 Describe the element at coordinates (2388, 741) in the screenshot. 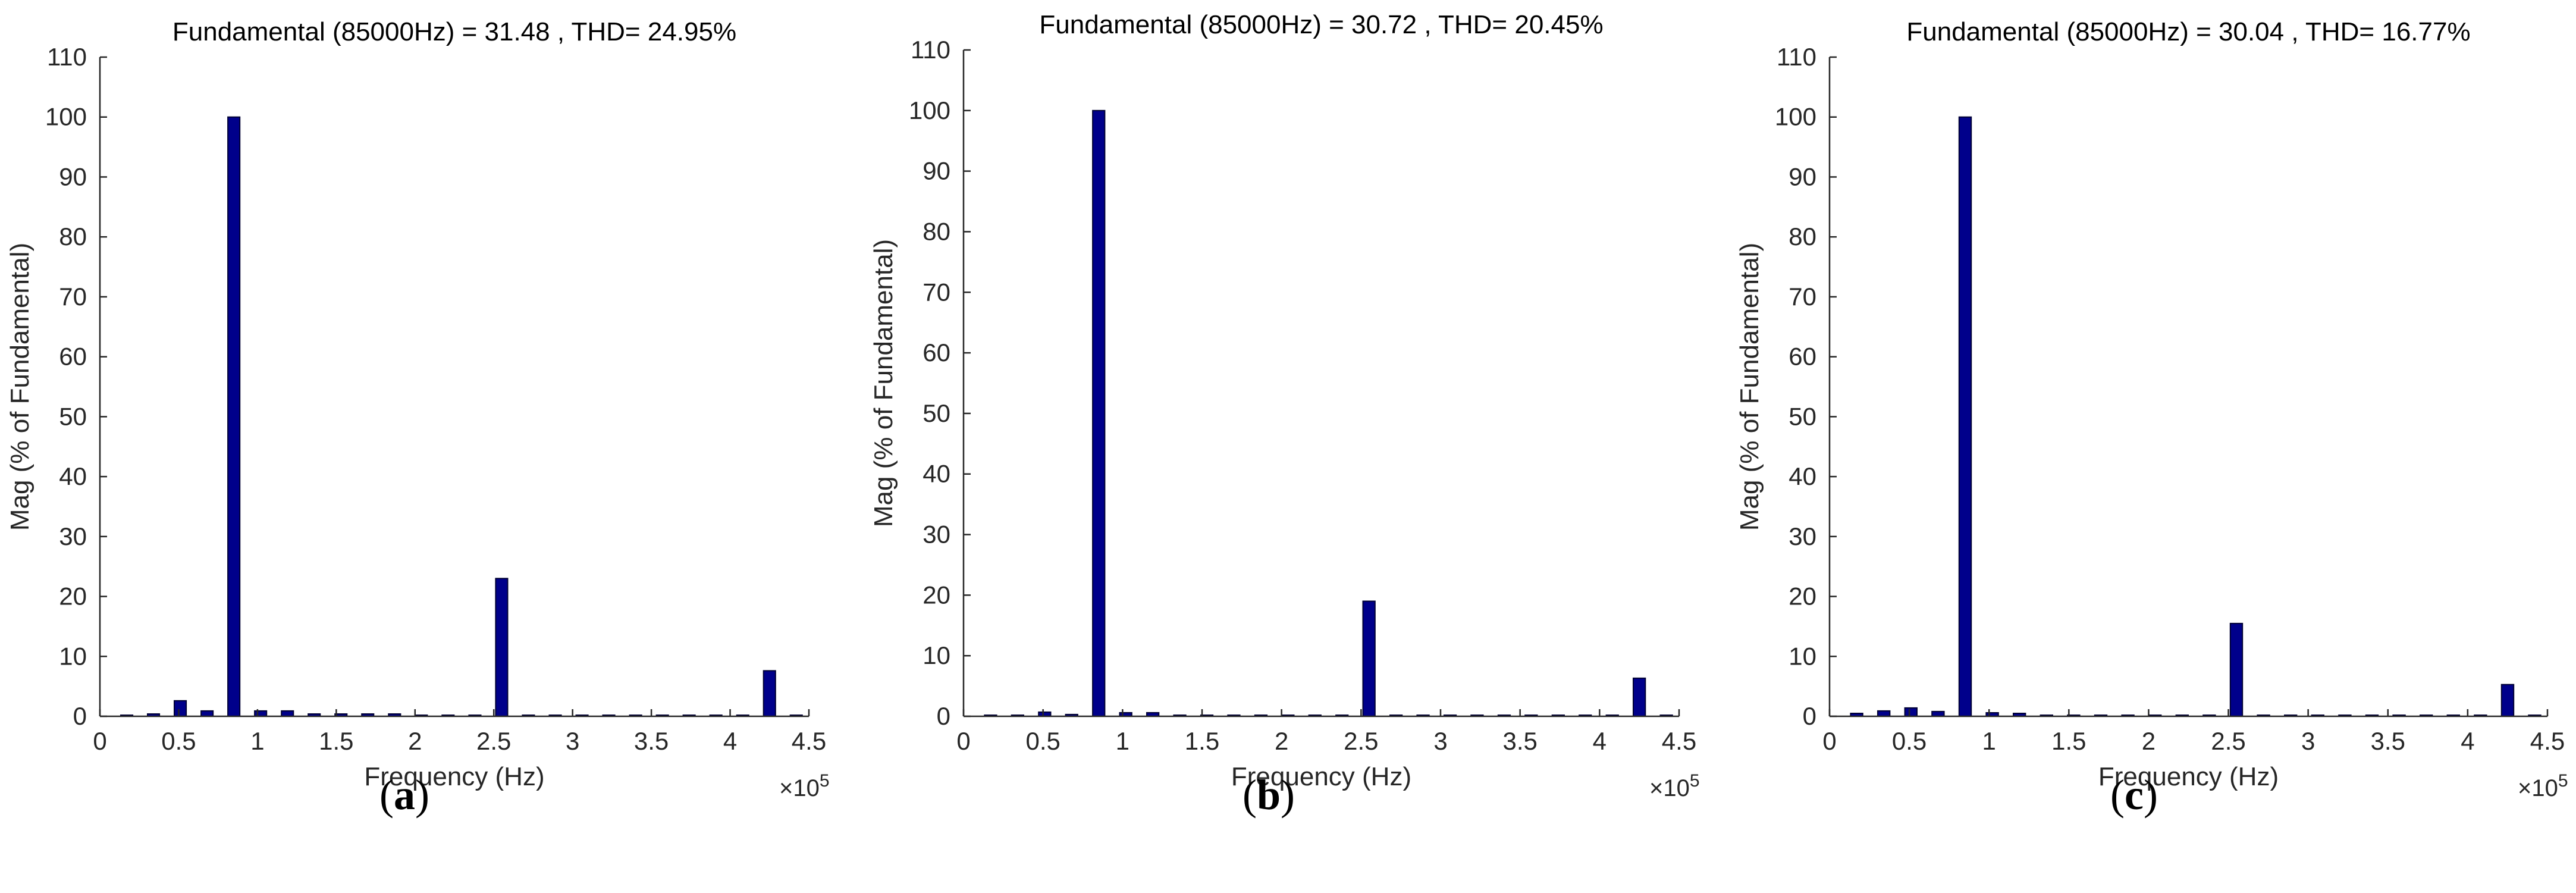

I see `chart-c-x-tick-label-7: 3.5` at that location.